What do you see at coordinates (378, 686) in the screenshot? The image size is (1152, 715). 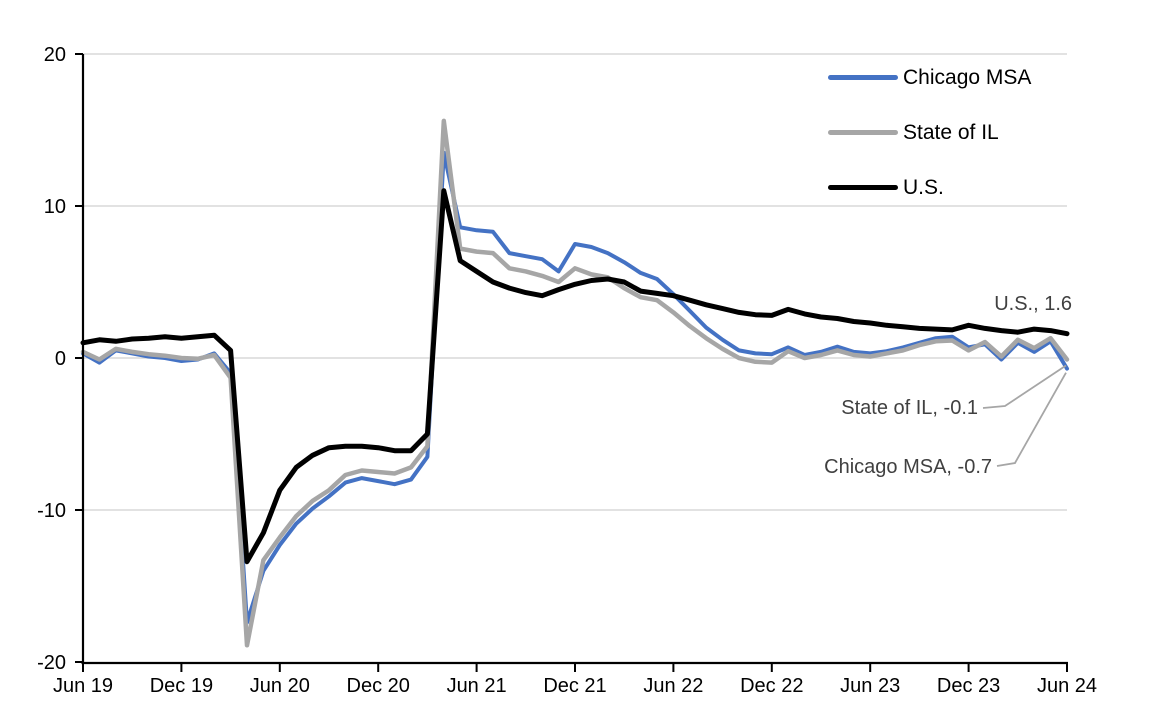 I see `x-tick-label: Dec 20` at bounding box center [378, 686].